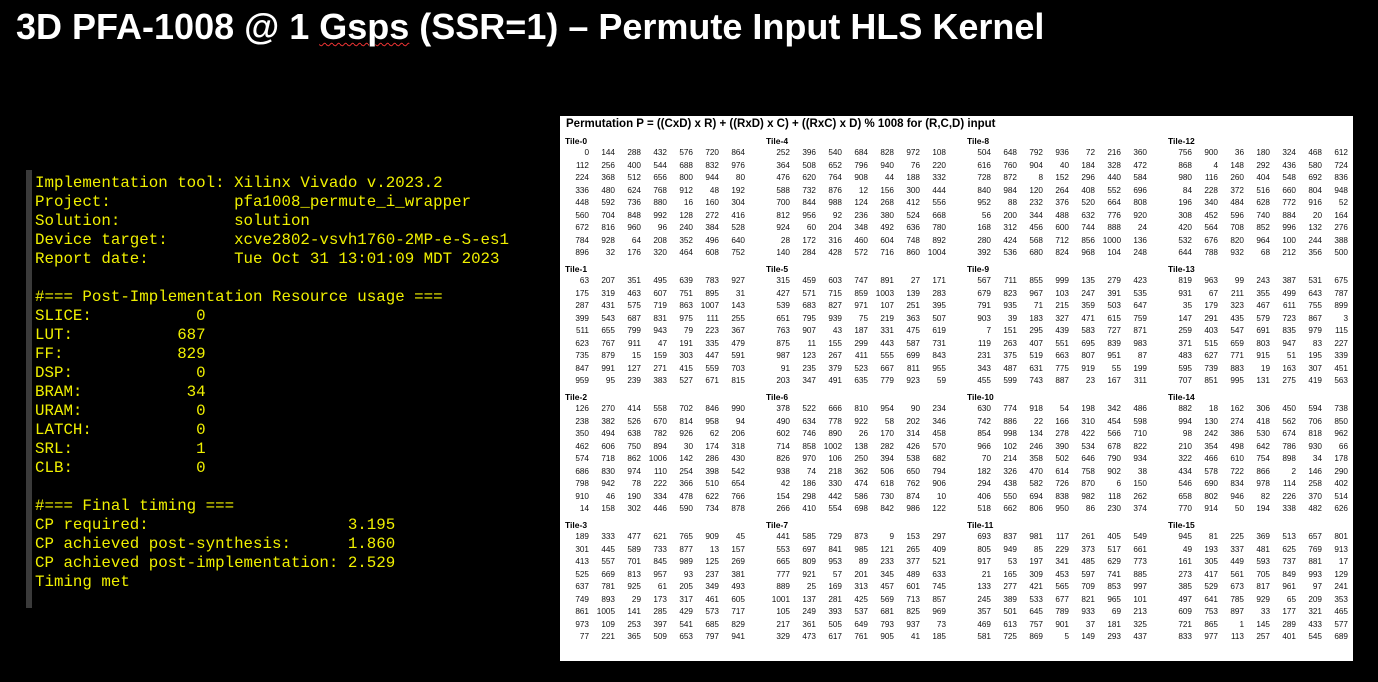  I want to click on table-cell: 147, so click(1185, 318).